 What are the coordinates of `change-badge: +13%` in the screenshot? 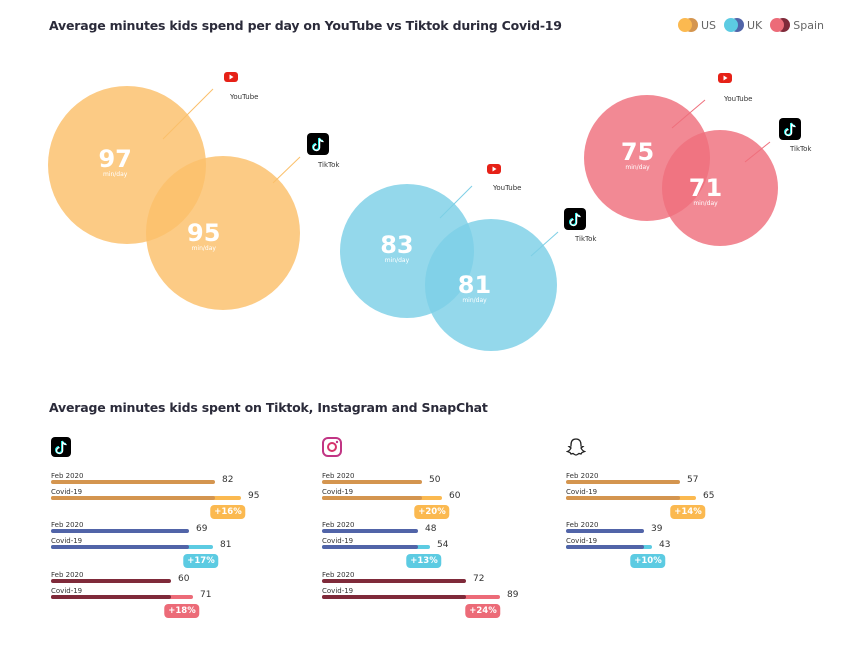 It's located at (424, 561).